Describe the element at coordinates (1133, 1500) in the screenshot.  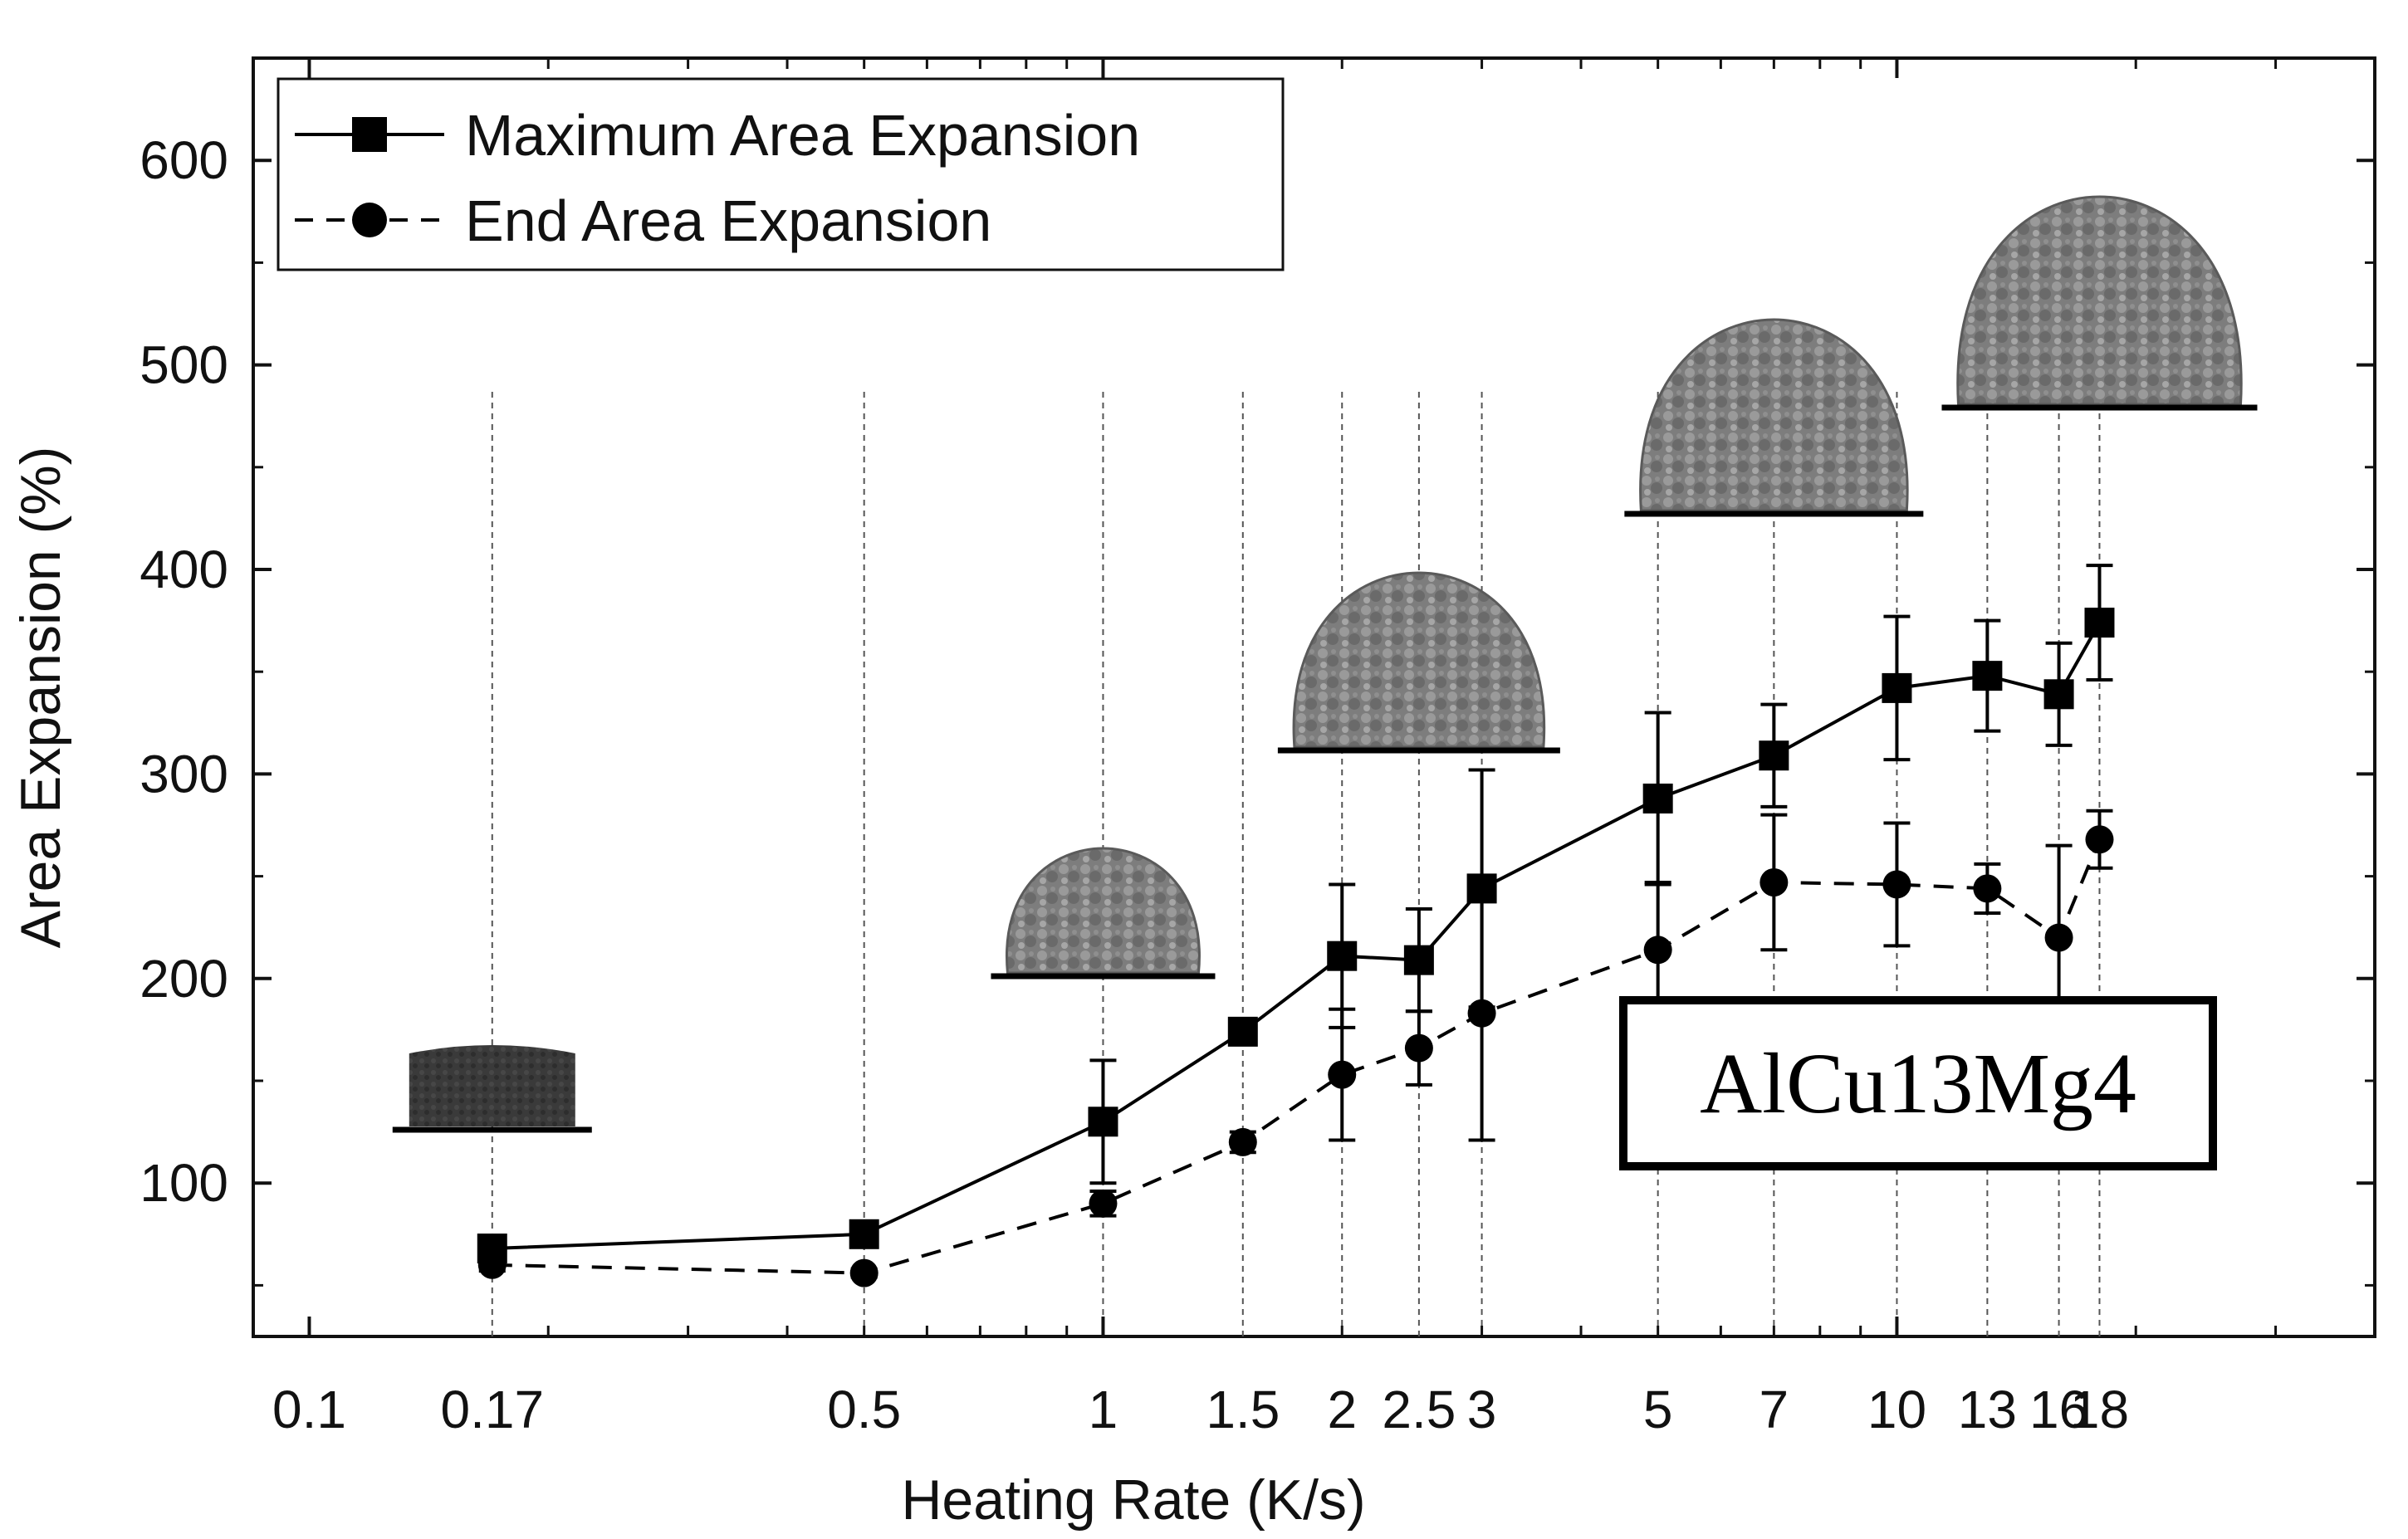
I see `x-axis-title: Heating Rate (K/s)` at that location.